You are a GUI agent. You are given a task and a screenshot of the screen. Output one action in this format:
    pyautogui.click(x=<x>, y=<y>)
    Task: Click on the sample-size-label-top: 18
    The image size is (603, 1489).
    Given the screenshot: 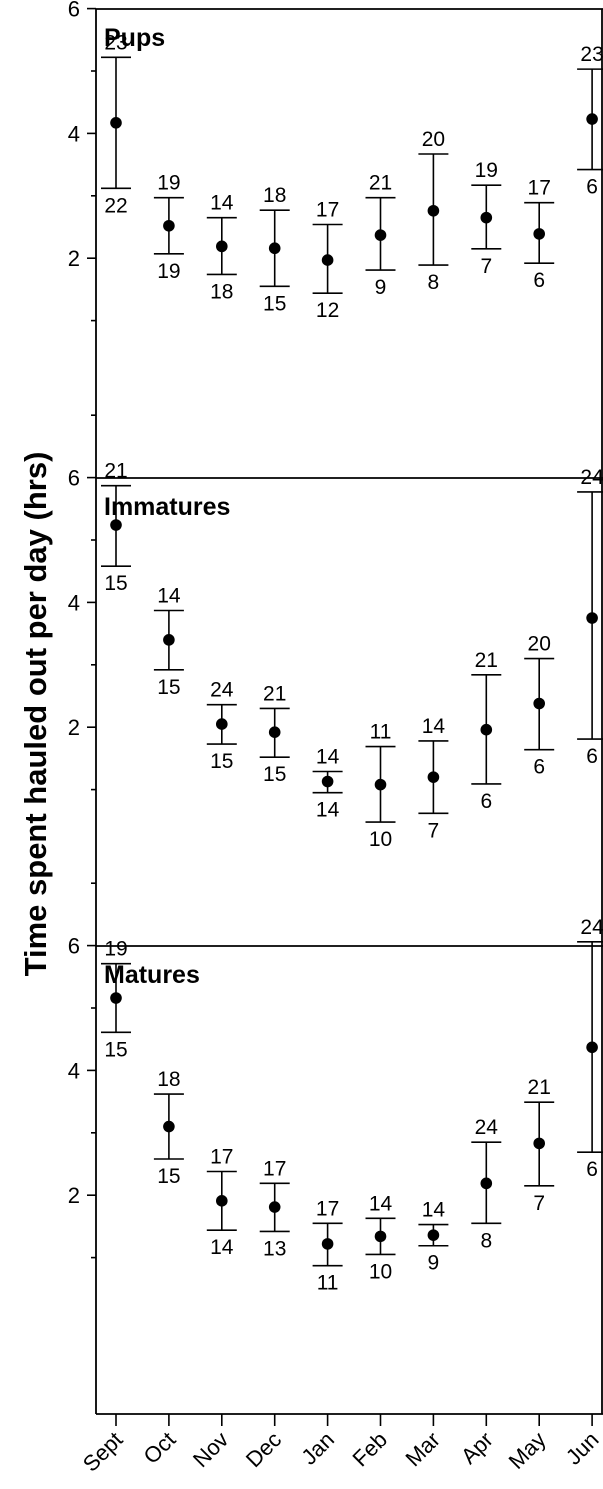 What is the action you would take?
    pyautogui.click(x=274, y=195)
    